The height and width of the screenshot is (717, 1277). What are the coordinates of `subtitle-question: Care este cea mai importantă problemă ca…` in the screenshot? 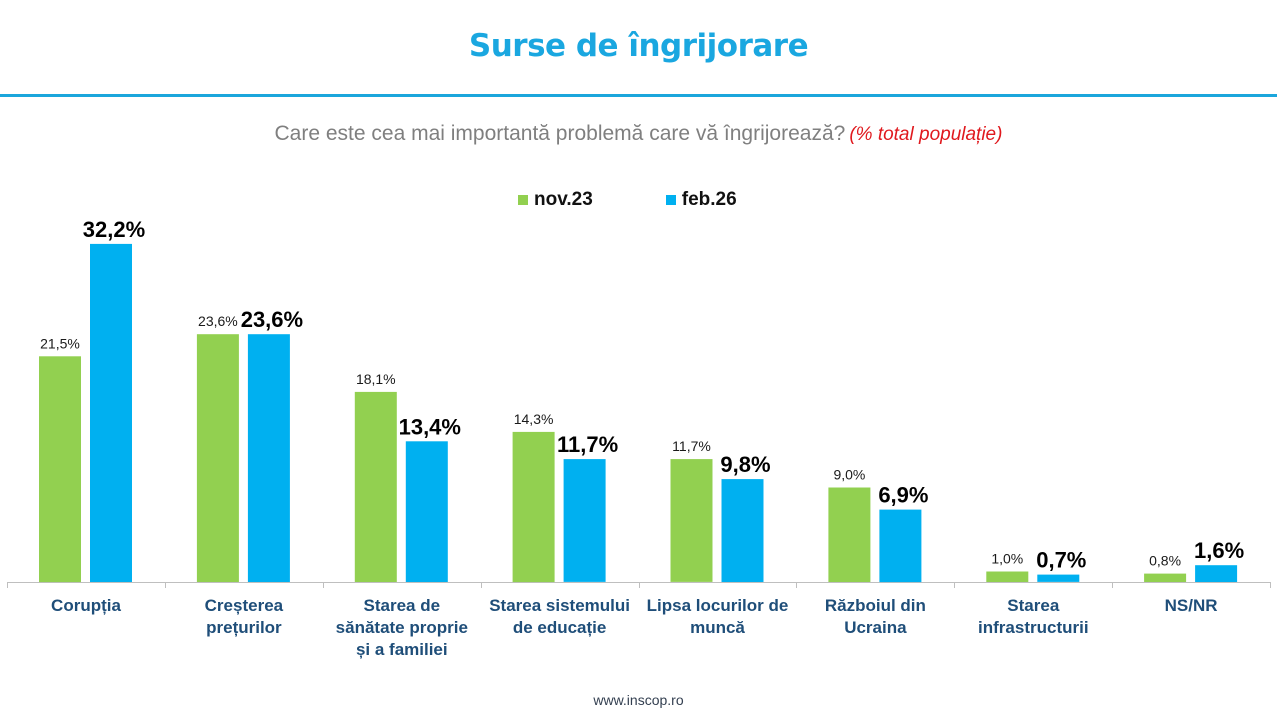 It's located at (560, 133).